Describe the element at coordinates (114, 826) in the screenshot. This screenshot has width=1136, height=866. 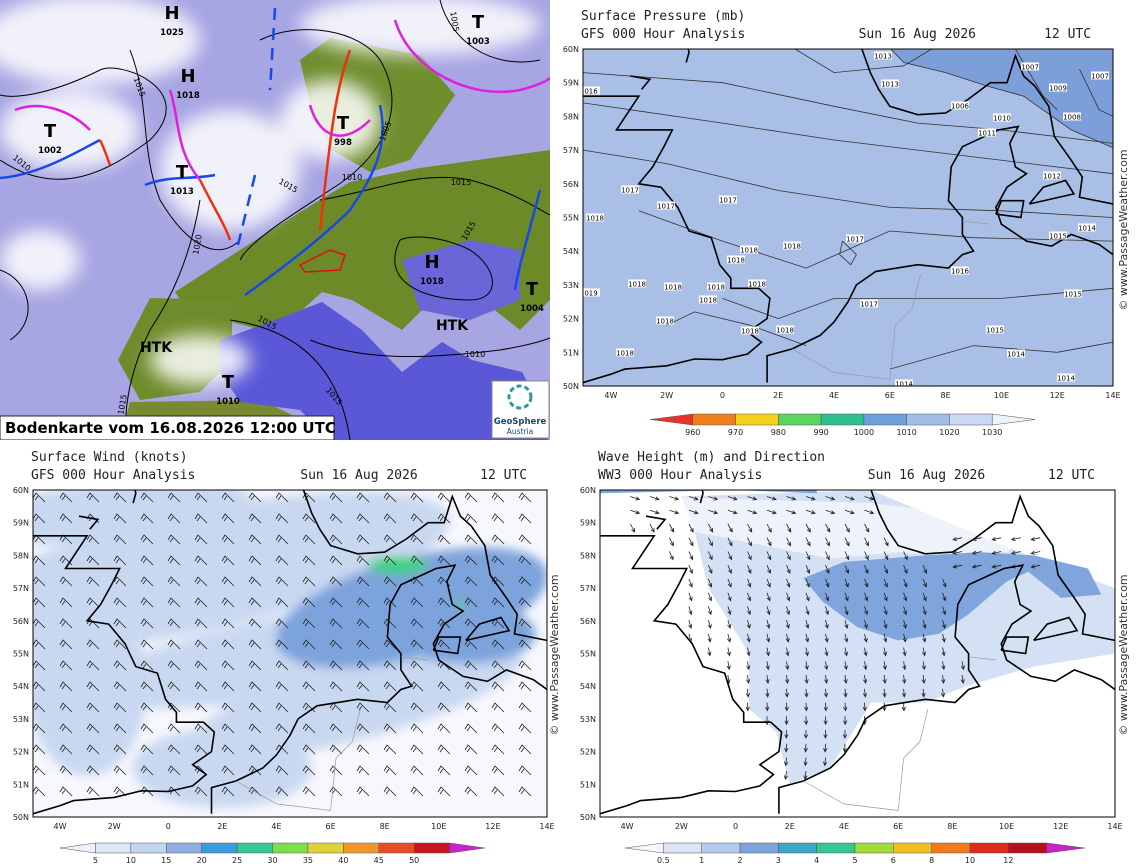
I see `lon-label: 2W` at that location.